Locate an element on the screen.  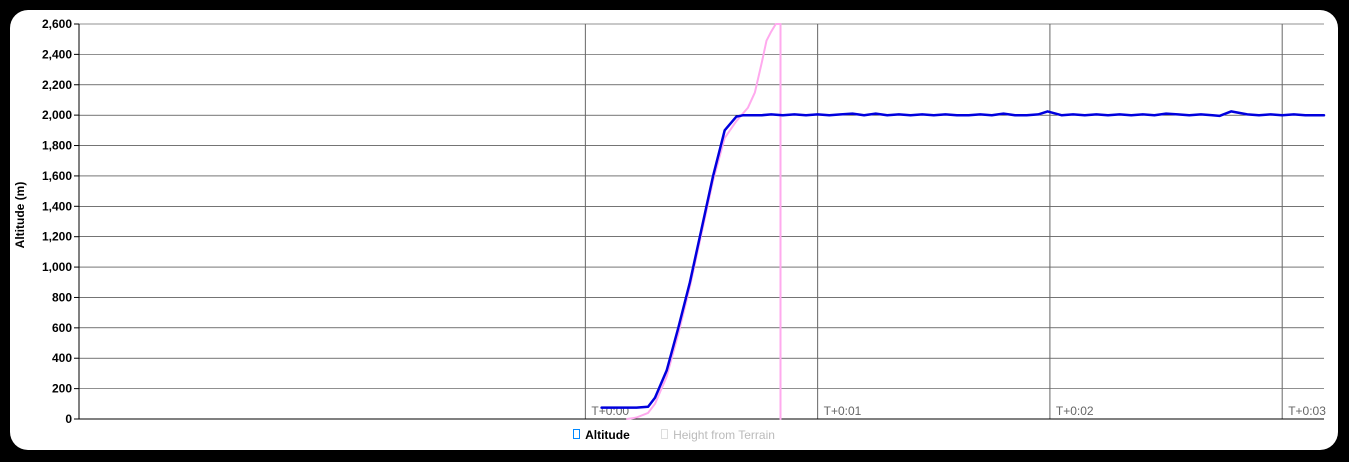
y-tick-label: 800 is located at coordinates (62, 297).